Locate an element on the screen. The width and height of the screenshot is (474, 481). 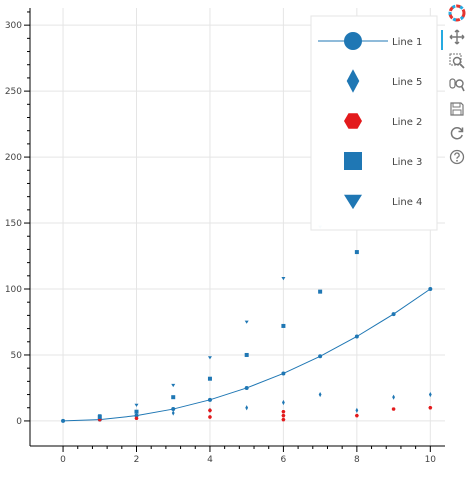
legend-label: Line 3 is located at coordinates (407, 162).